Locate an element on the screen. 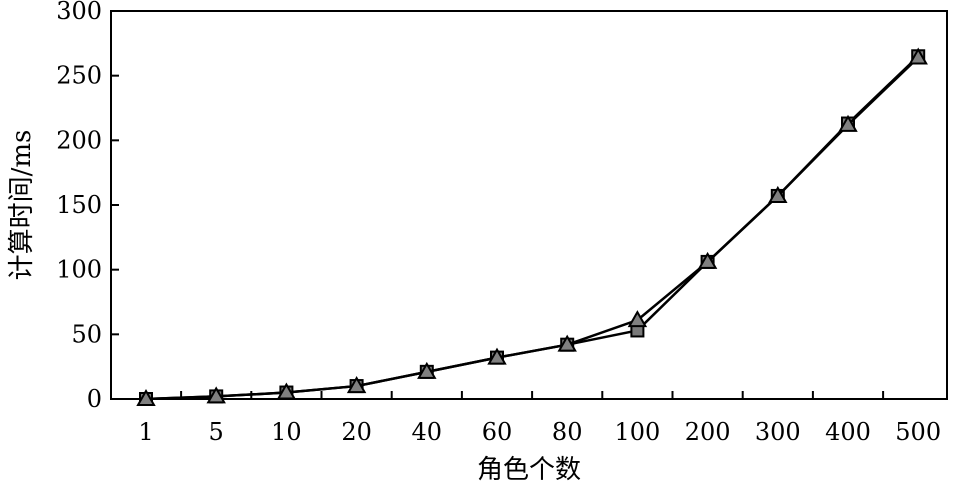  x-tick-label: 500 is located at coordinates (918, 432).